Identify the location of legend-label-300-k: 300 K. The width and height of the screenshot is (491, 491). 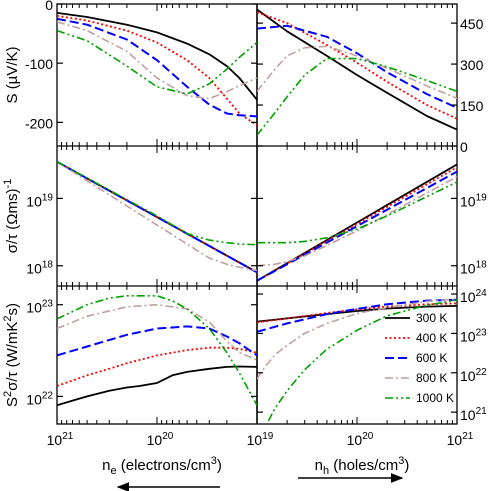
(431, 318).